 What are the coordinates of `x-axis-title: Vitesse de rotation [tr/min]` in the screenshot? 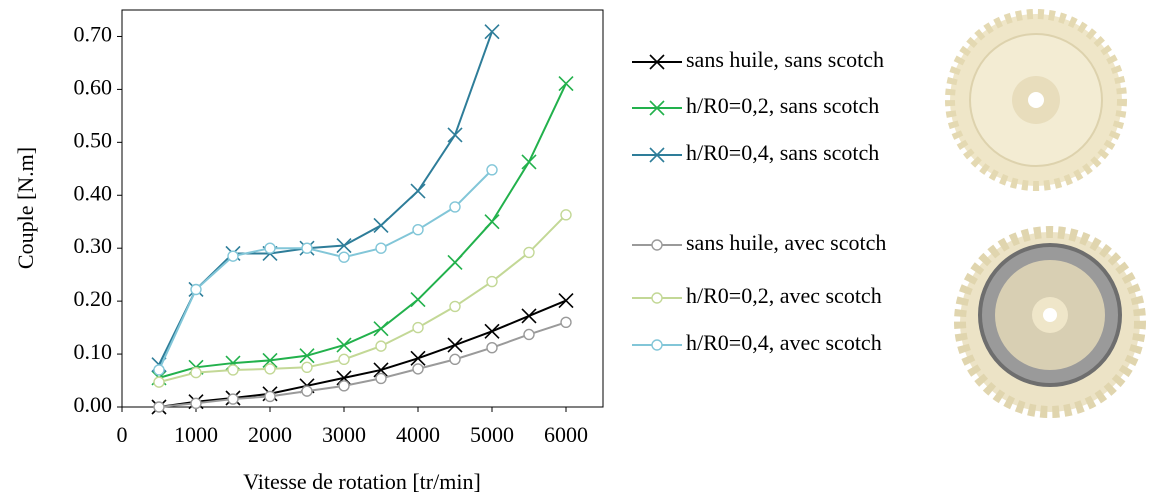 It's located at (362, 481).